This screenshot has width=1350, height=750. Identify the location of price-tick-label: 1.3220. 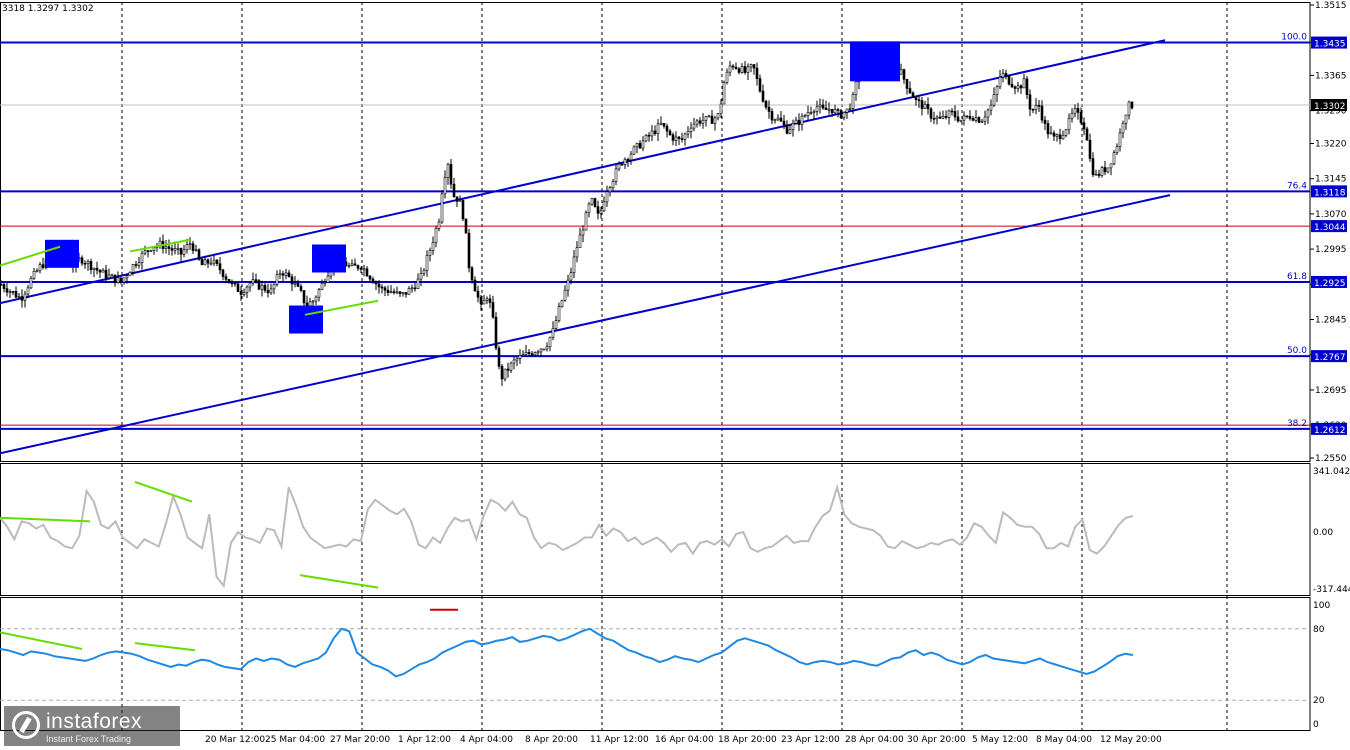
(1331, 144).